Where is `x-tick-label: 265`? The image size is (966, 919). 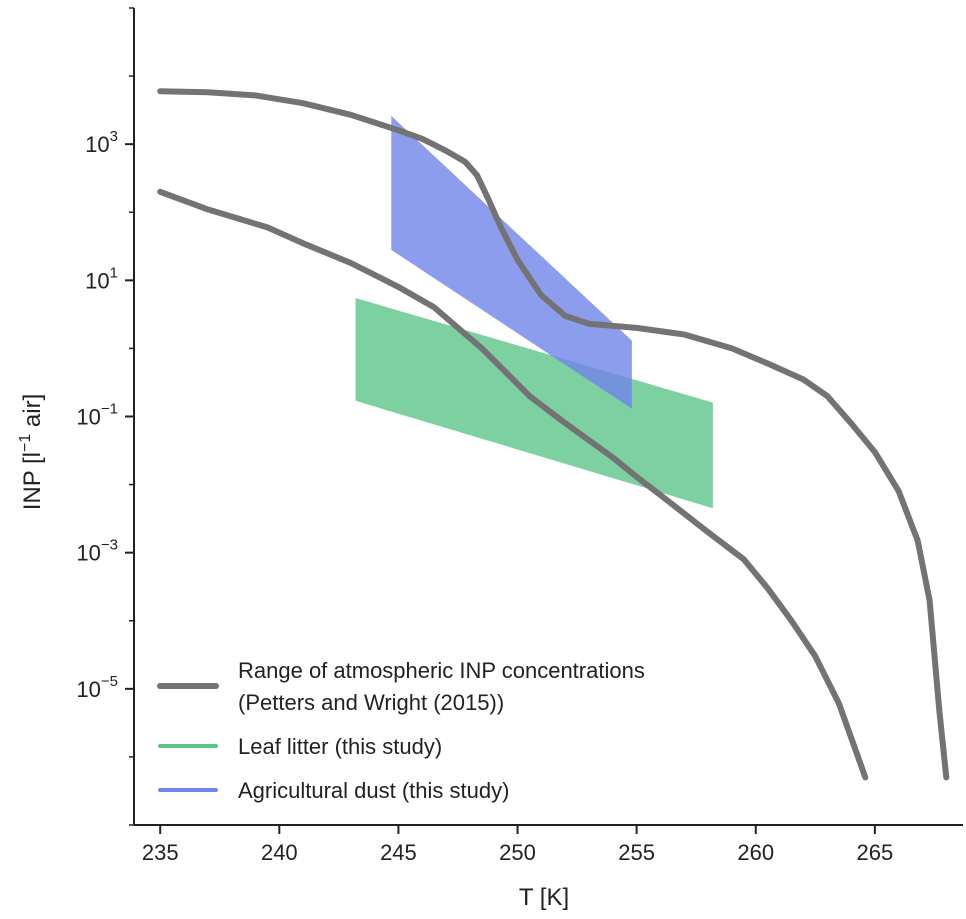
x-tick-label: 265 is located at coordinates (874, 852).